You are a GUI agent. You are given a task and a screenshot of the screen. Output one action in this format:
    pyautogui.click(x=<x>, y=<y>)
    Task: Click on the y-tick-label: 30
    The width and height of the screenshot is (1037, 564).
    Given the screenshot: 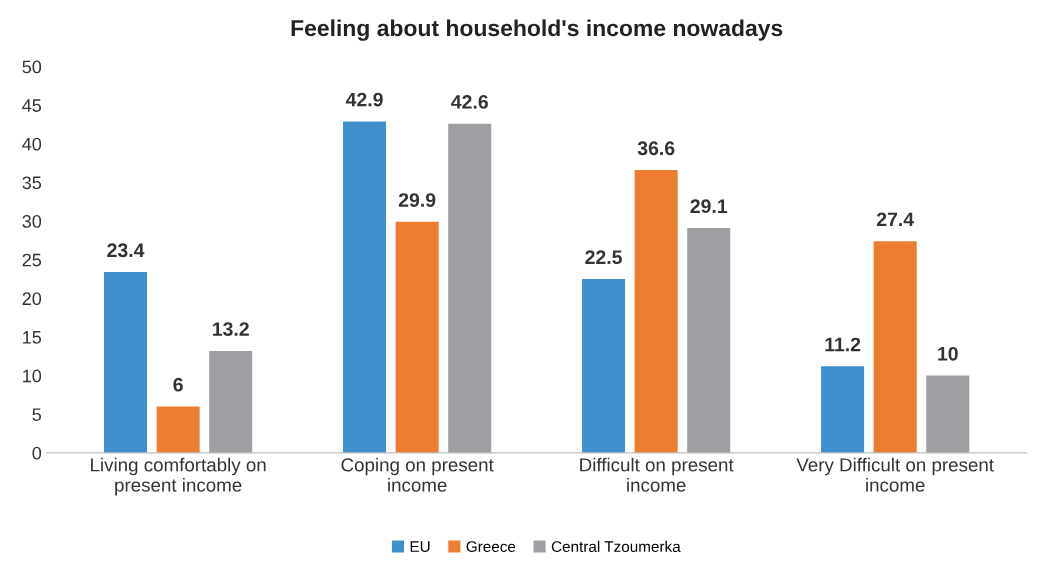 What is the action you would take?
    pyautogui.click(x=32, y=221)
    